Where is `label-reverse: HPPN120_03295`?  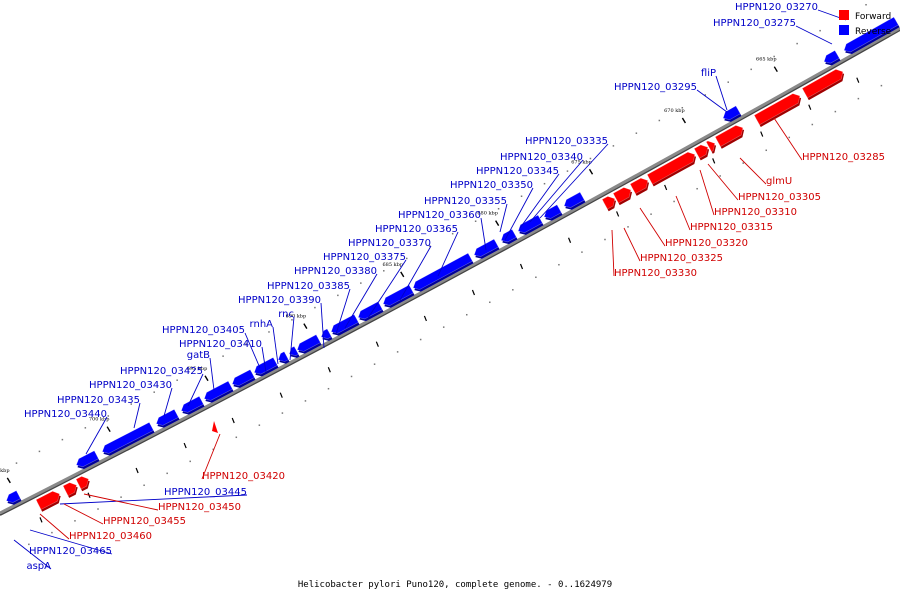 label-reverse: HPPN120_03295 is located at coordinates (671, 97).